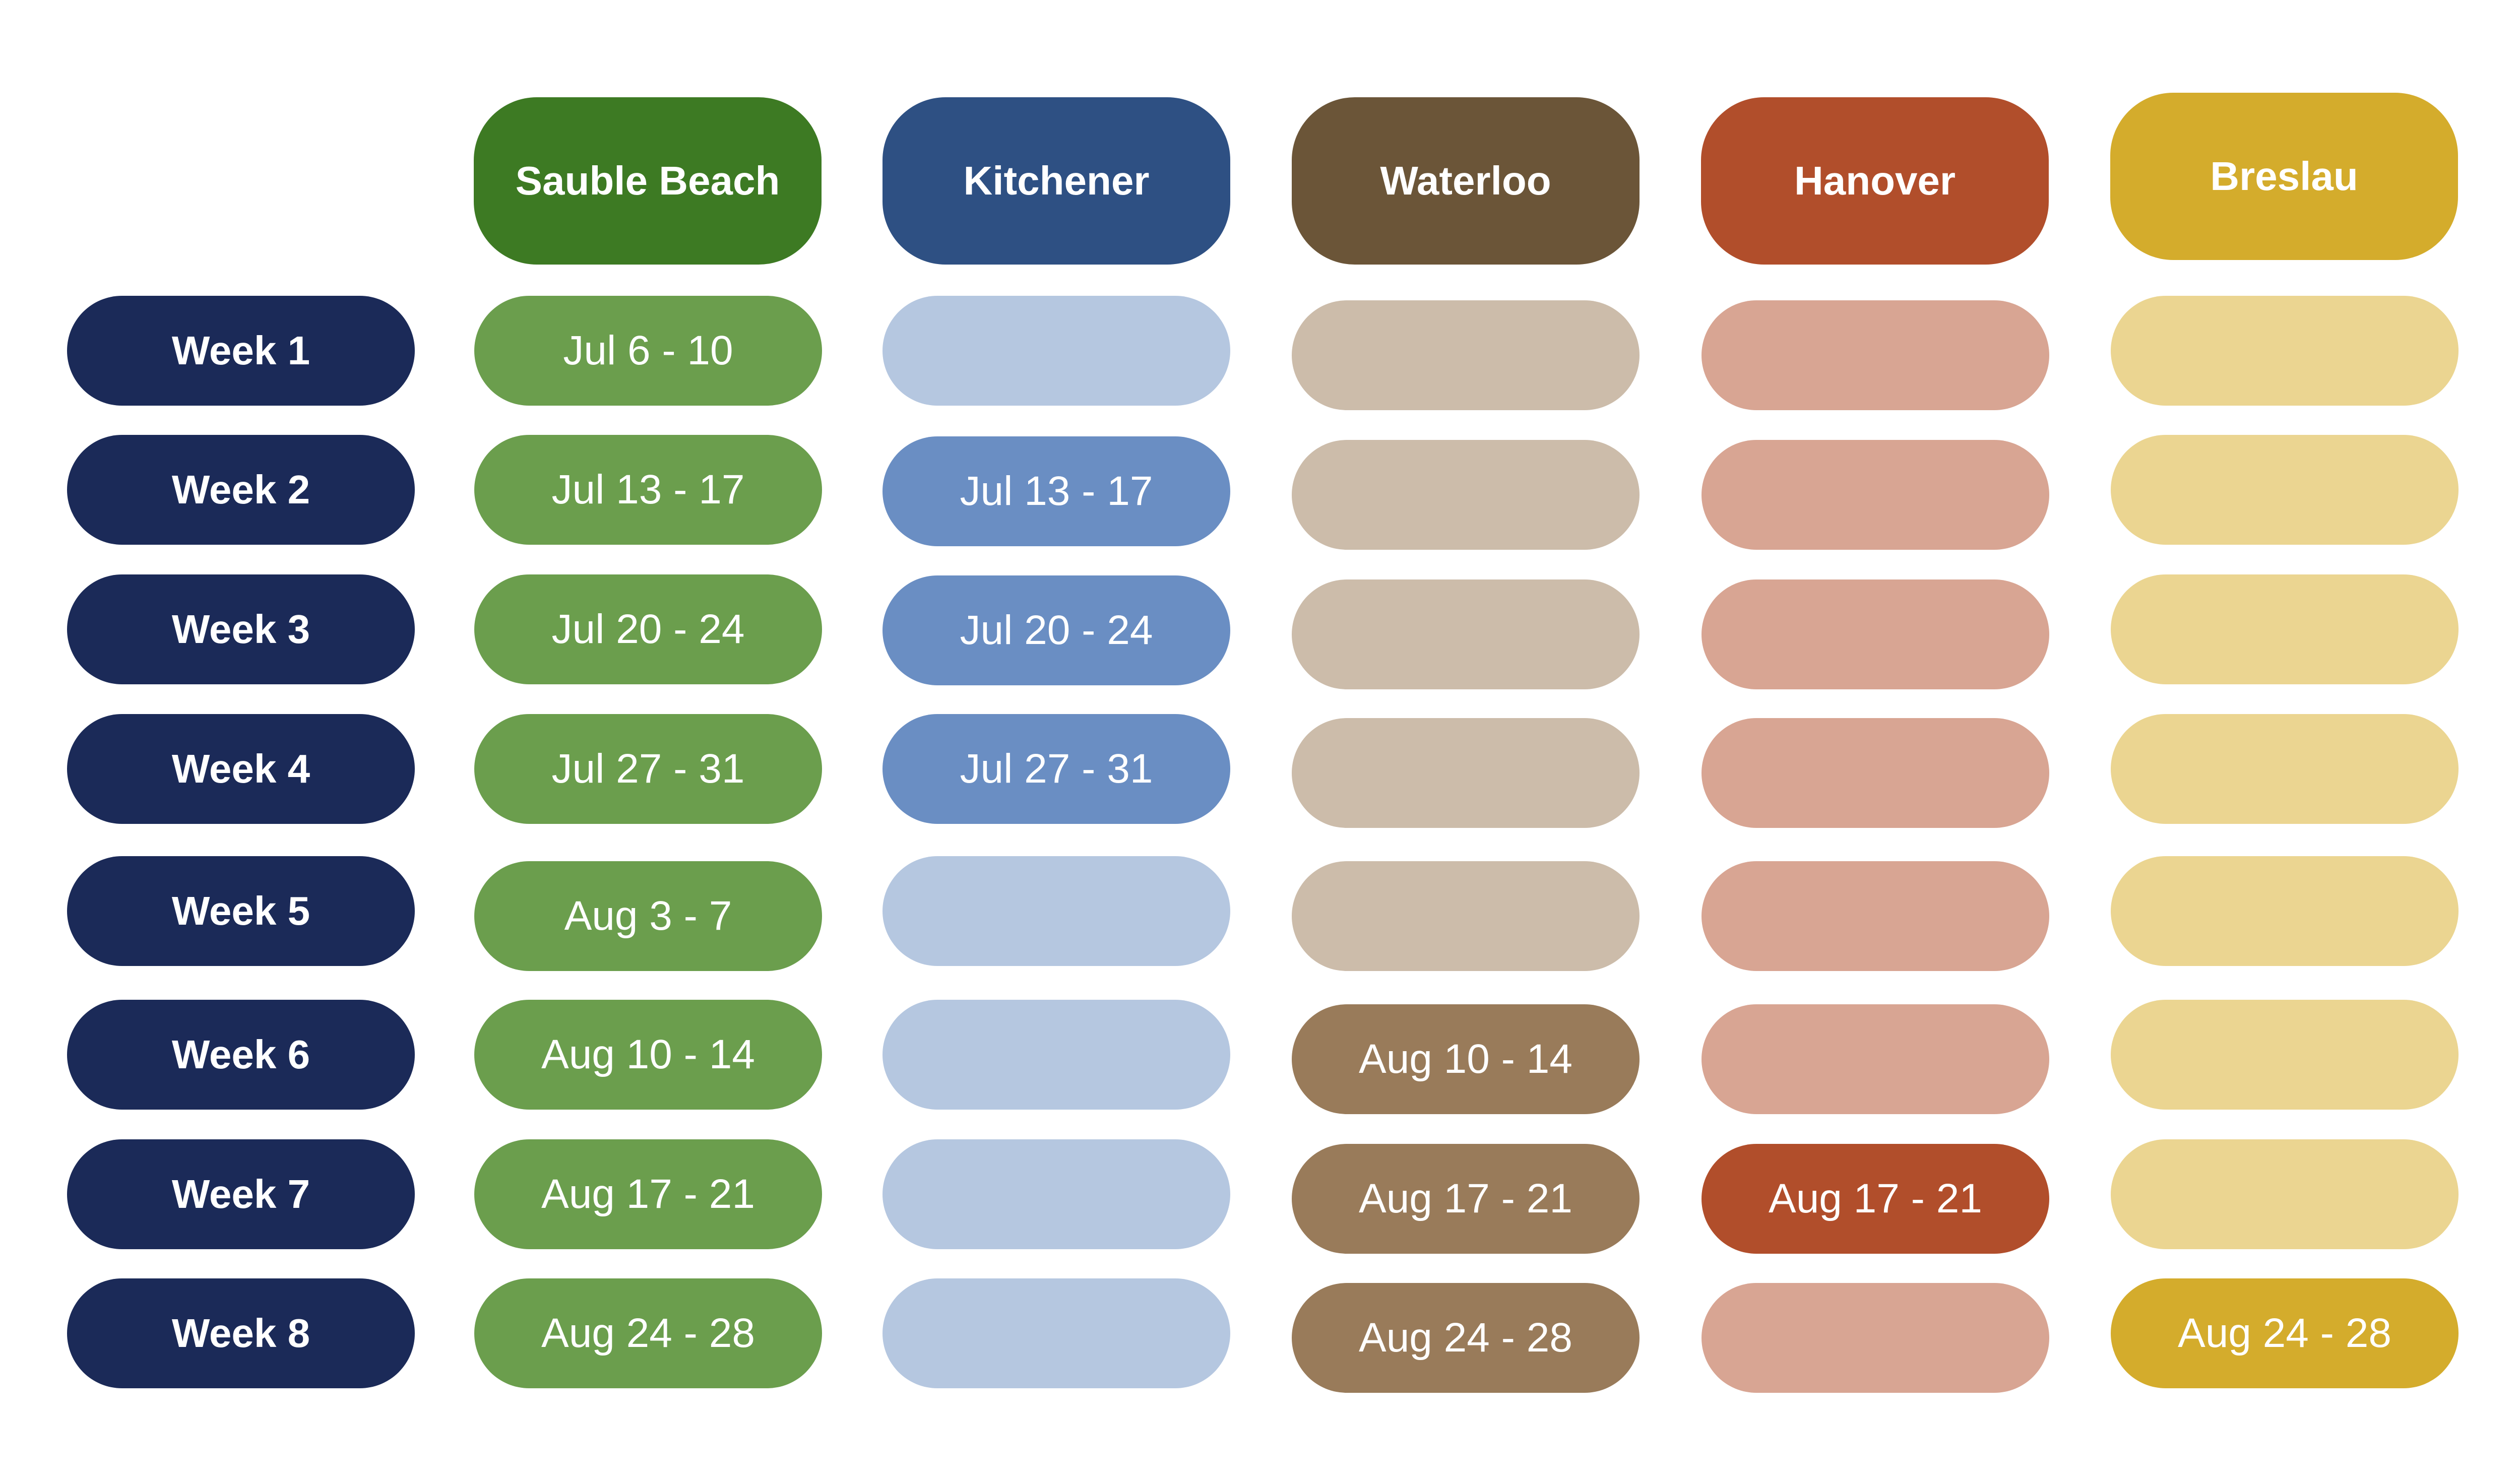 Image resolution: width=2520 pixels, height=1482 pixels. What do you see at coordinates (241, 1055) in the screenshot?
I see `week-label-6: Week 6` at bounding box center [241, 1055].